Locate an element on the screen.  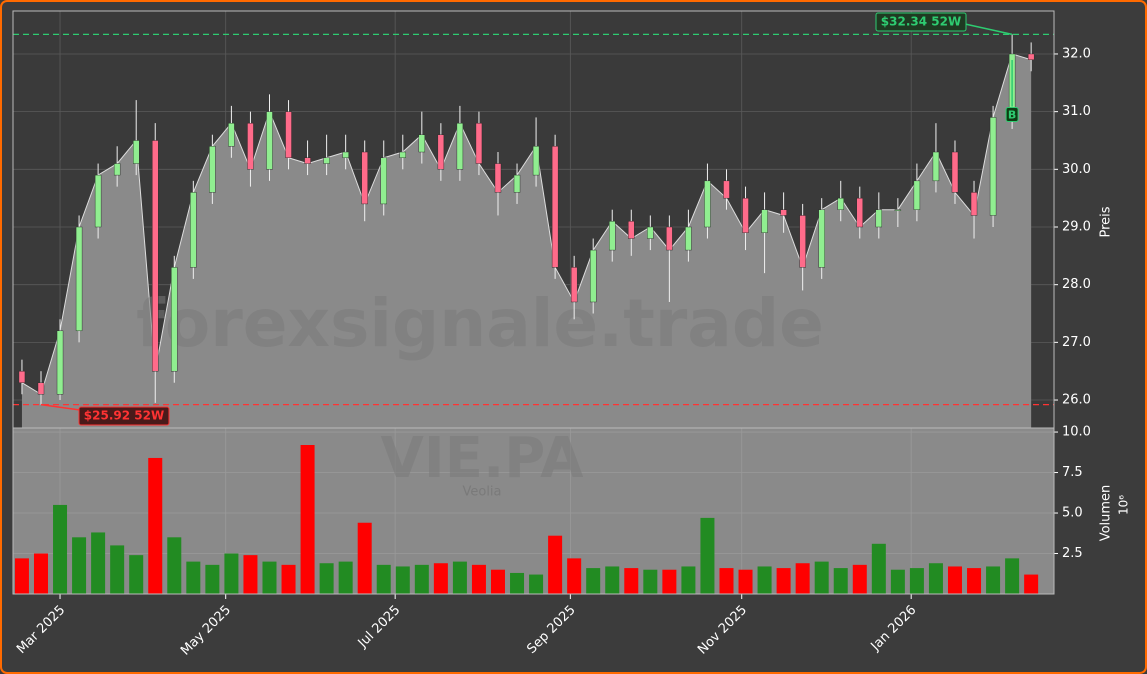
y-tick-label: 31.0 is located at coordinates (1076, 111).